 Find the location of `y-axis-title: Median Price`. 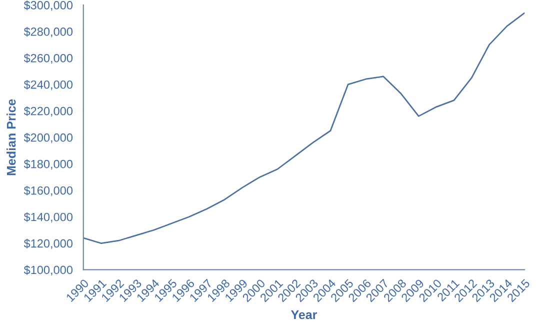

y-axis-title: Median Price is located at coordinates (11, 137).